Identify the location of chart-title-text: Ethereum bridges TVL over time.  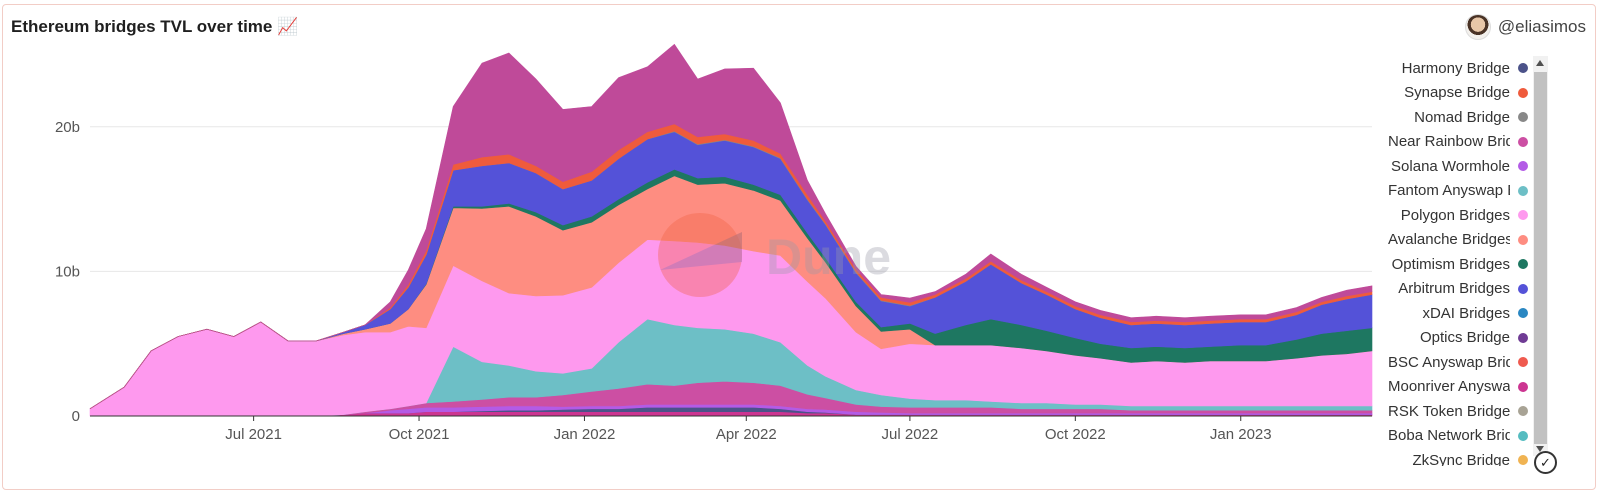
(142, 26).